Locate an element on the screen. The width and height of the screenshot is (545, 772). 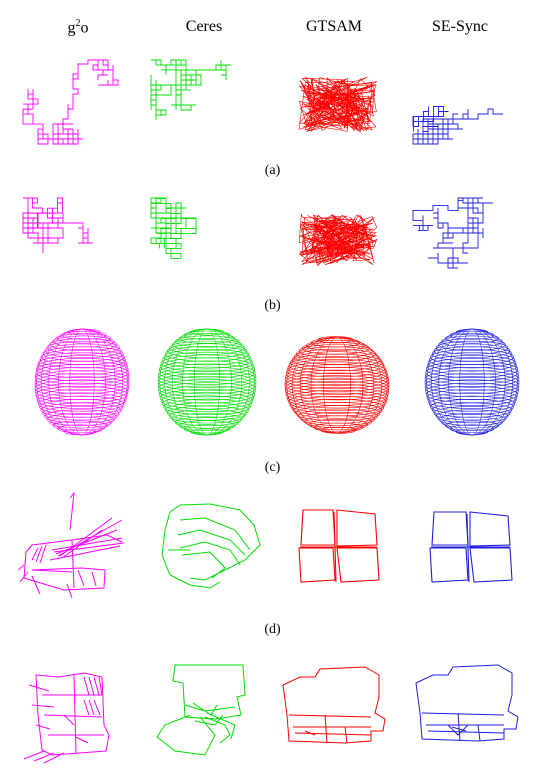
caption-c: (c) is located at coordinates (272, 467).